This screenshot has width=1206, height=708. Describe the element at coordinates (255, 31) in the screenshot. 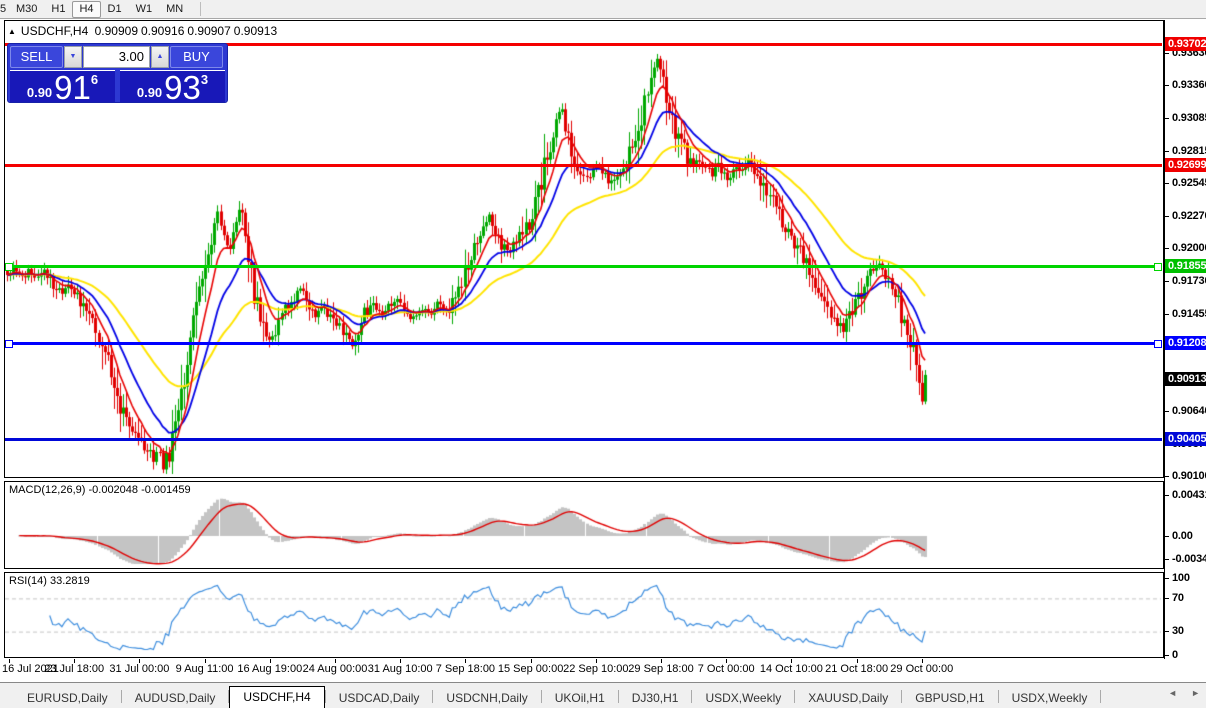

I see `close-value: 0.90913` at that location.